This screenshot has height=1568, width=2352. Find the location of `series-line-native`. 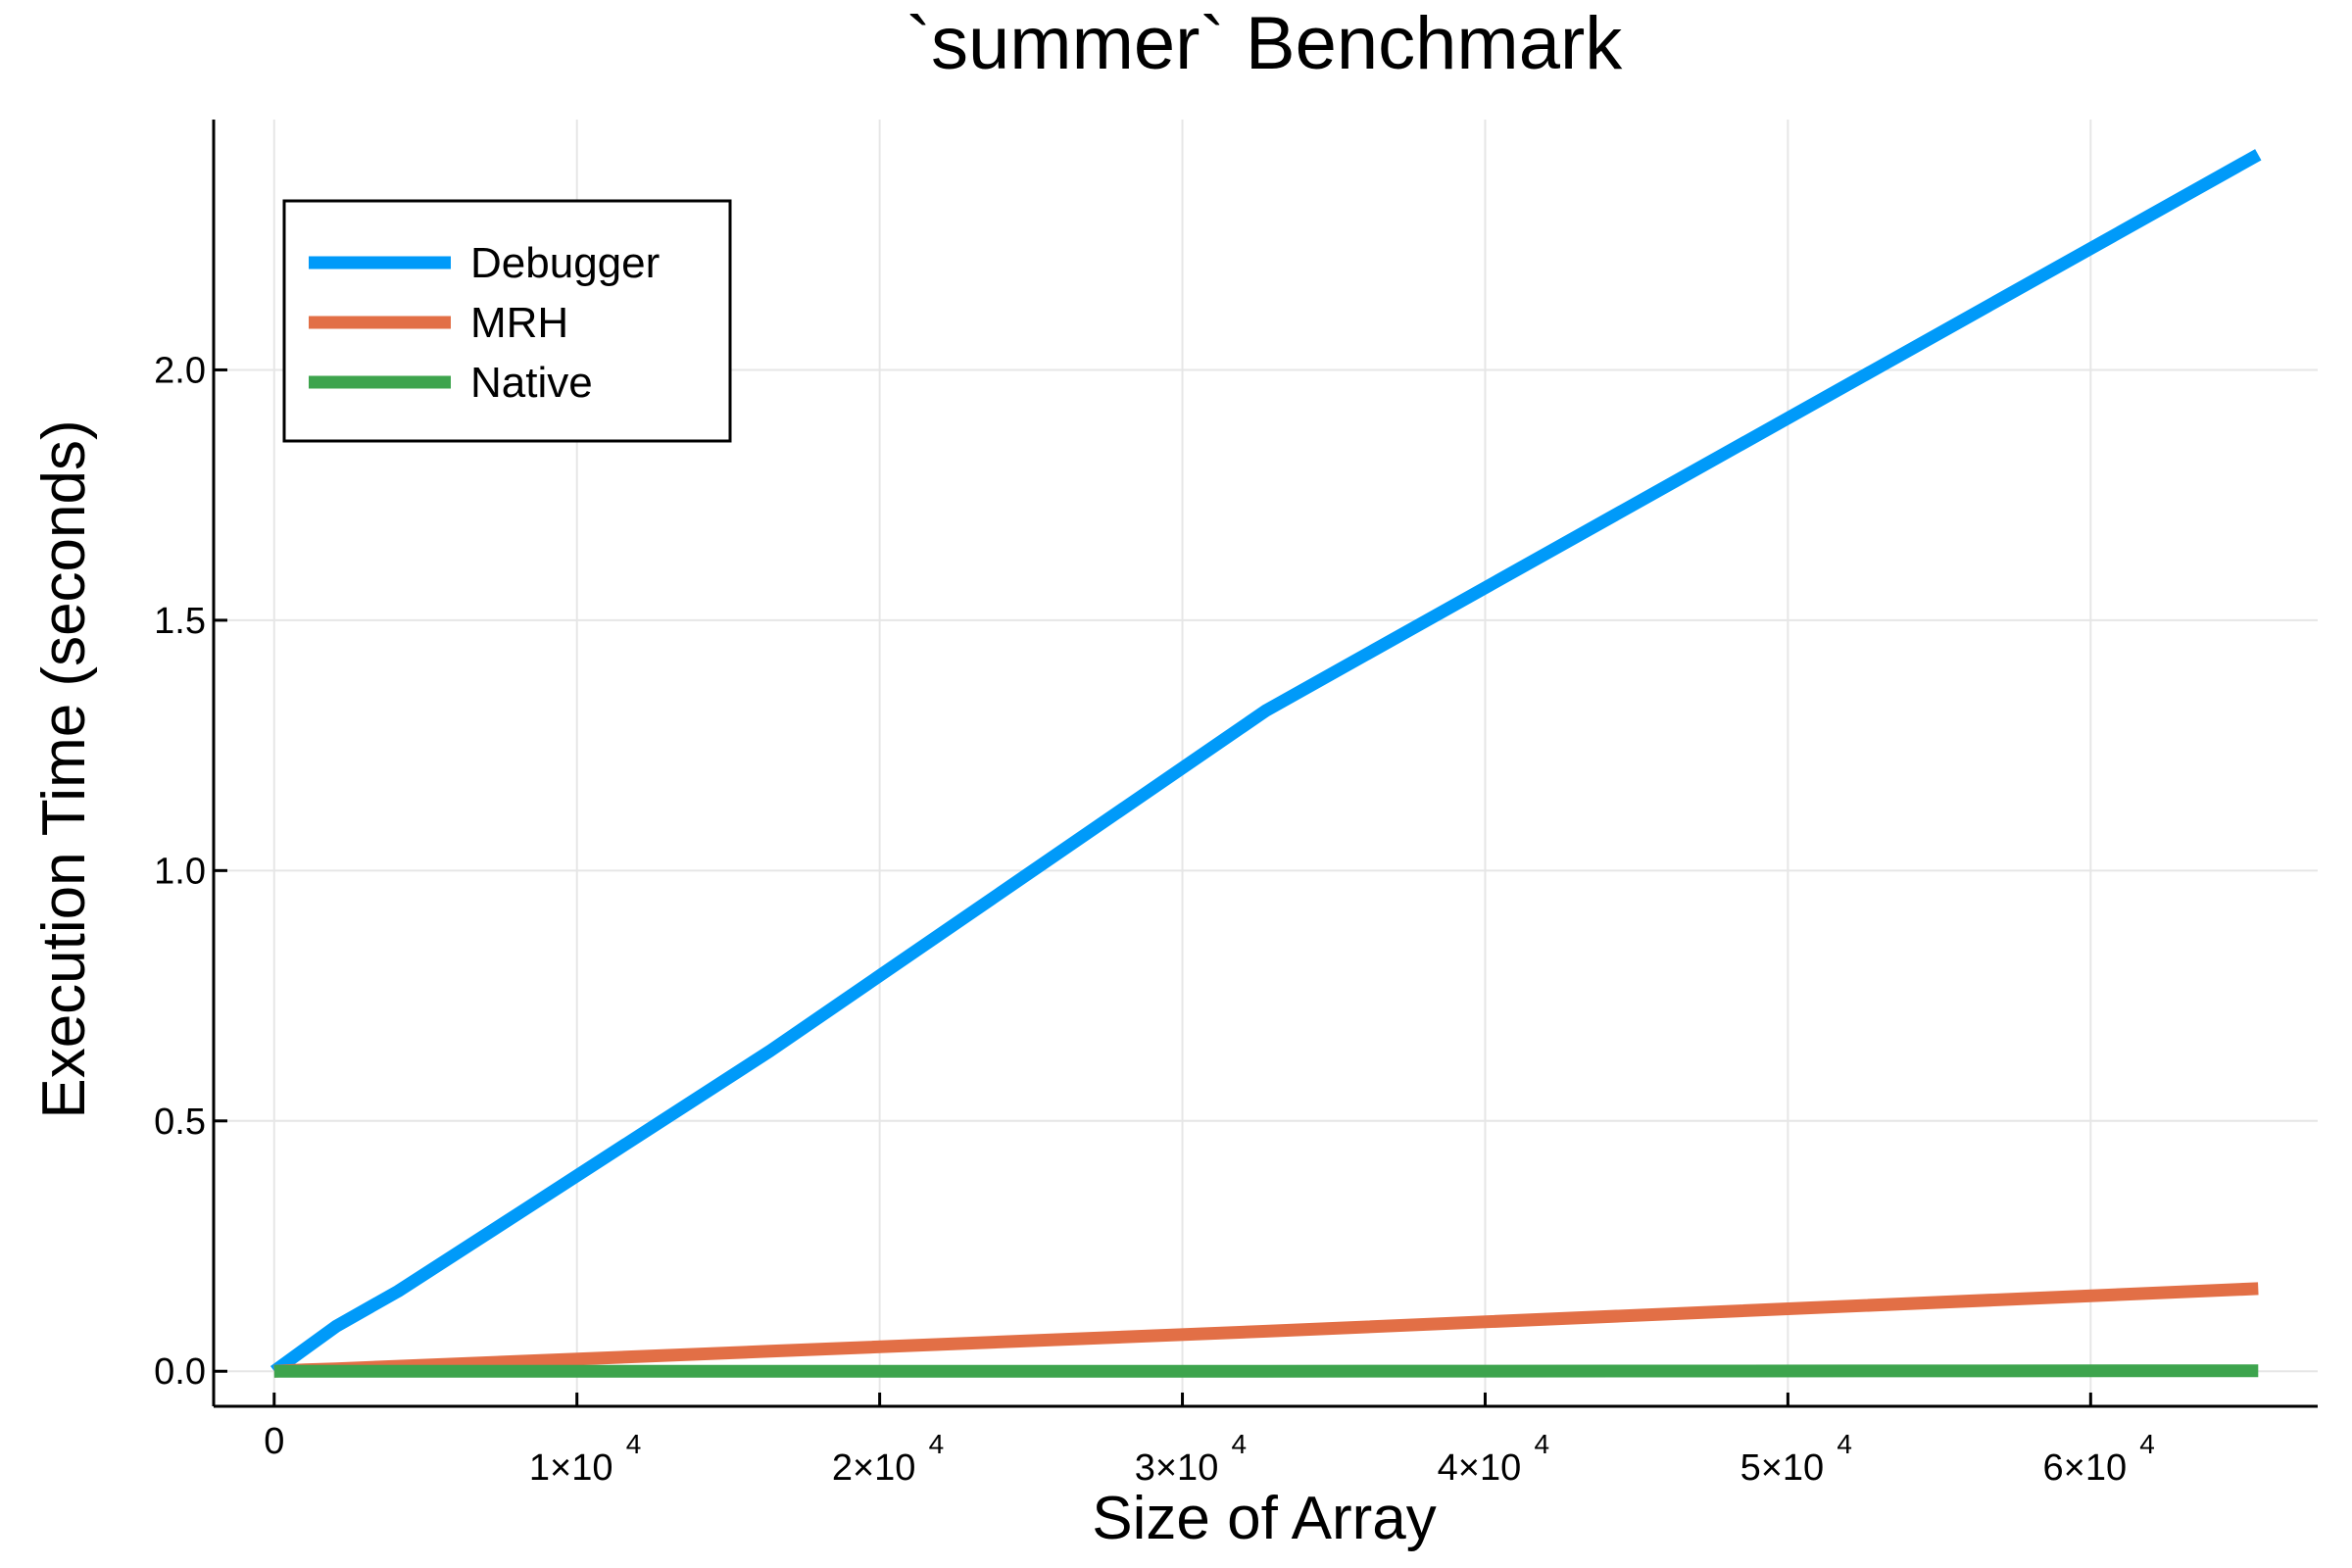

series-line-native is located at coordinates (1266, 1371).